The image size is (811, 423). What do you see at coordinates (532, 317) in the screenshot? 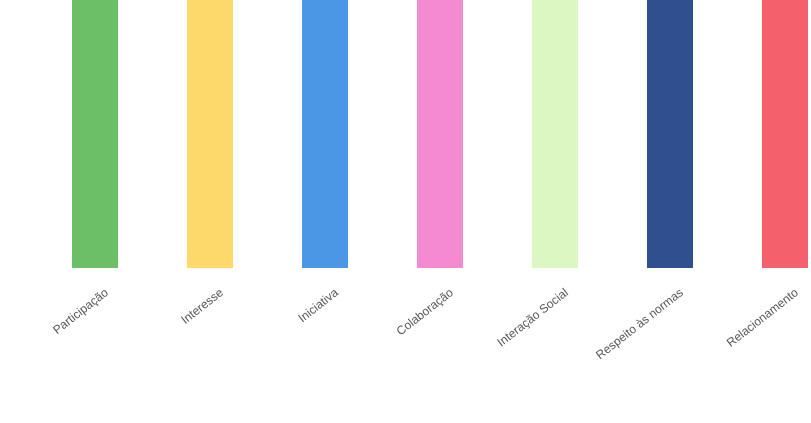
I see `category-label-5: Interação Social` at bounding box center [532, 317].